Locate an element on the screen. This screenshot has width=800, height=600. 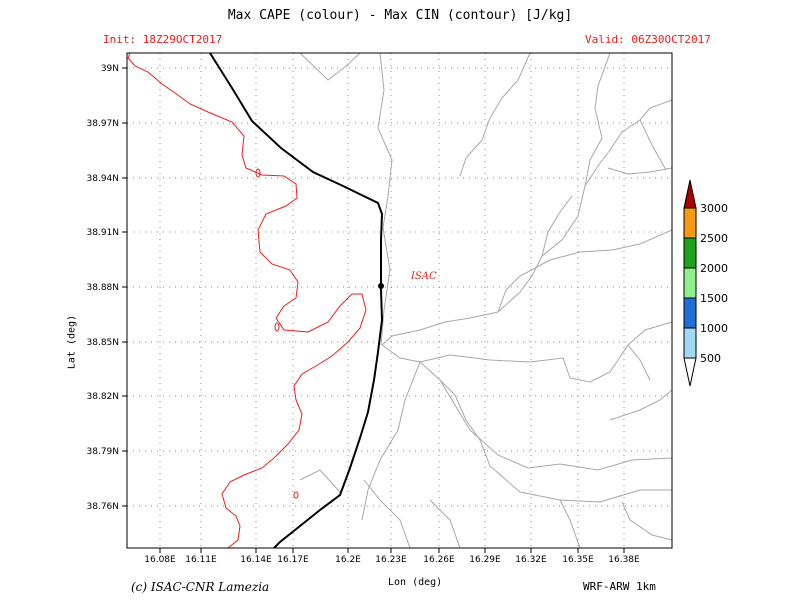
y-tick-label: 38.97N is located at coordinates (103, 124).